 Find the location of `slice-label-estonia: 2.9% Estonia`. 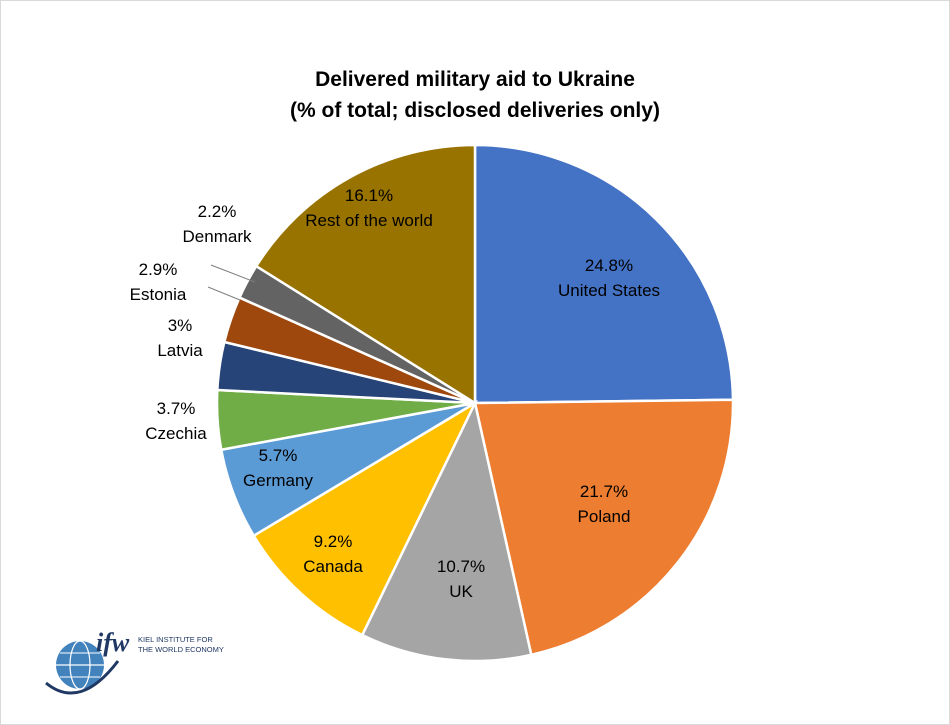

slice-label-estonia: 2.9% Estonia is located at coordinates (158, 282).